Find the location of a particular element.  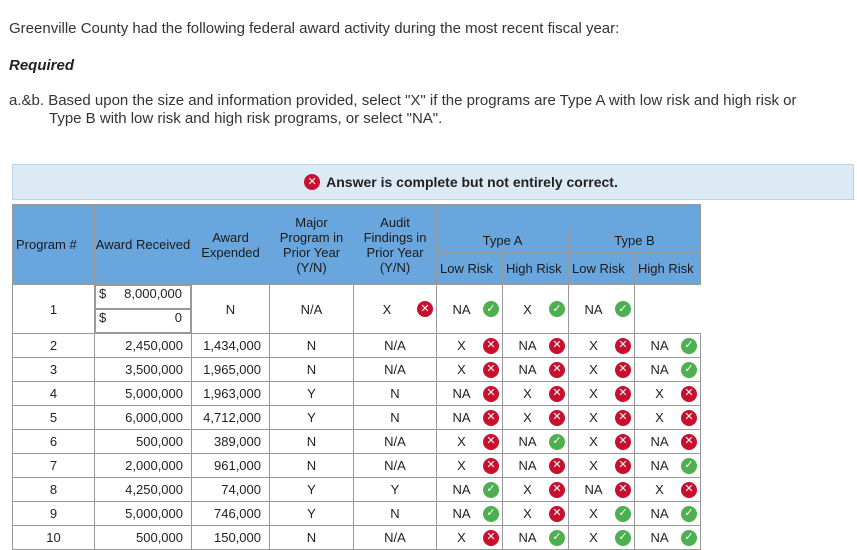

type-b-low-risk-select: NA ✕ is located at coordinates (601, 489).